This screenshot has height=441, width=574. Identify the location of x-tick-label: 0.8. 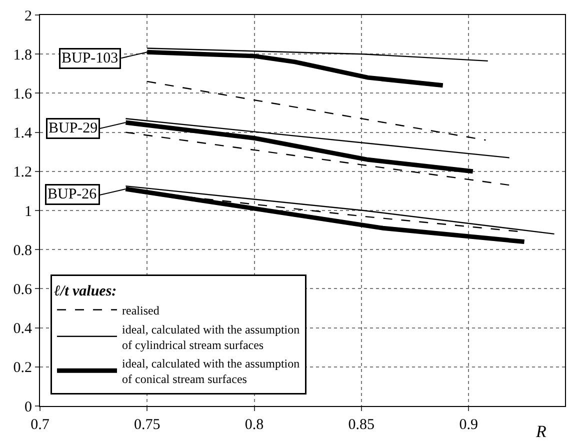
(254, 425).